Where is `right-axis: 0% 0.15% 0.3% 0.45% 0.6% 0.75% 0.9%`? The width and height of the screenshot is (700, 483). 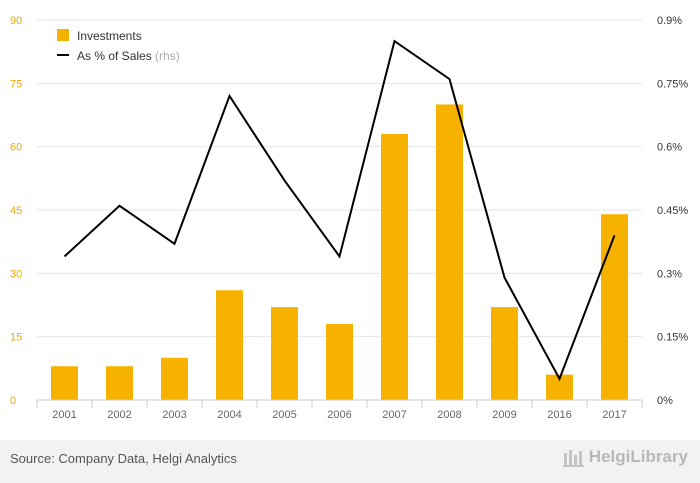 right-axis: 0% 0.15% 0.3% 0.45% 0.6% 0.75% 0.9% is located at coordinates (672, 211).